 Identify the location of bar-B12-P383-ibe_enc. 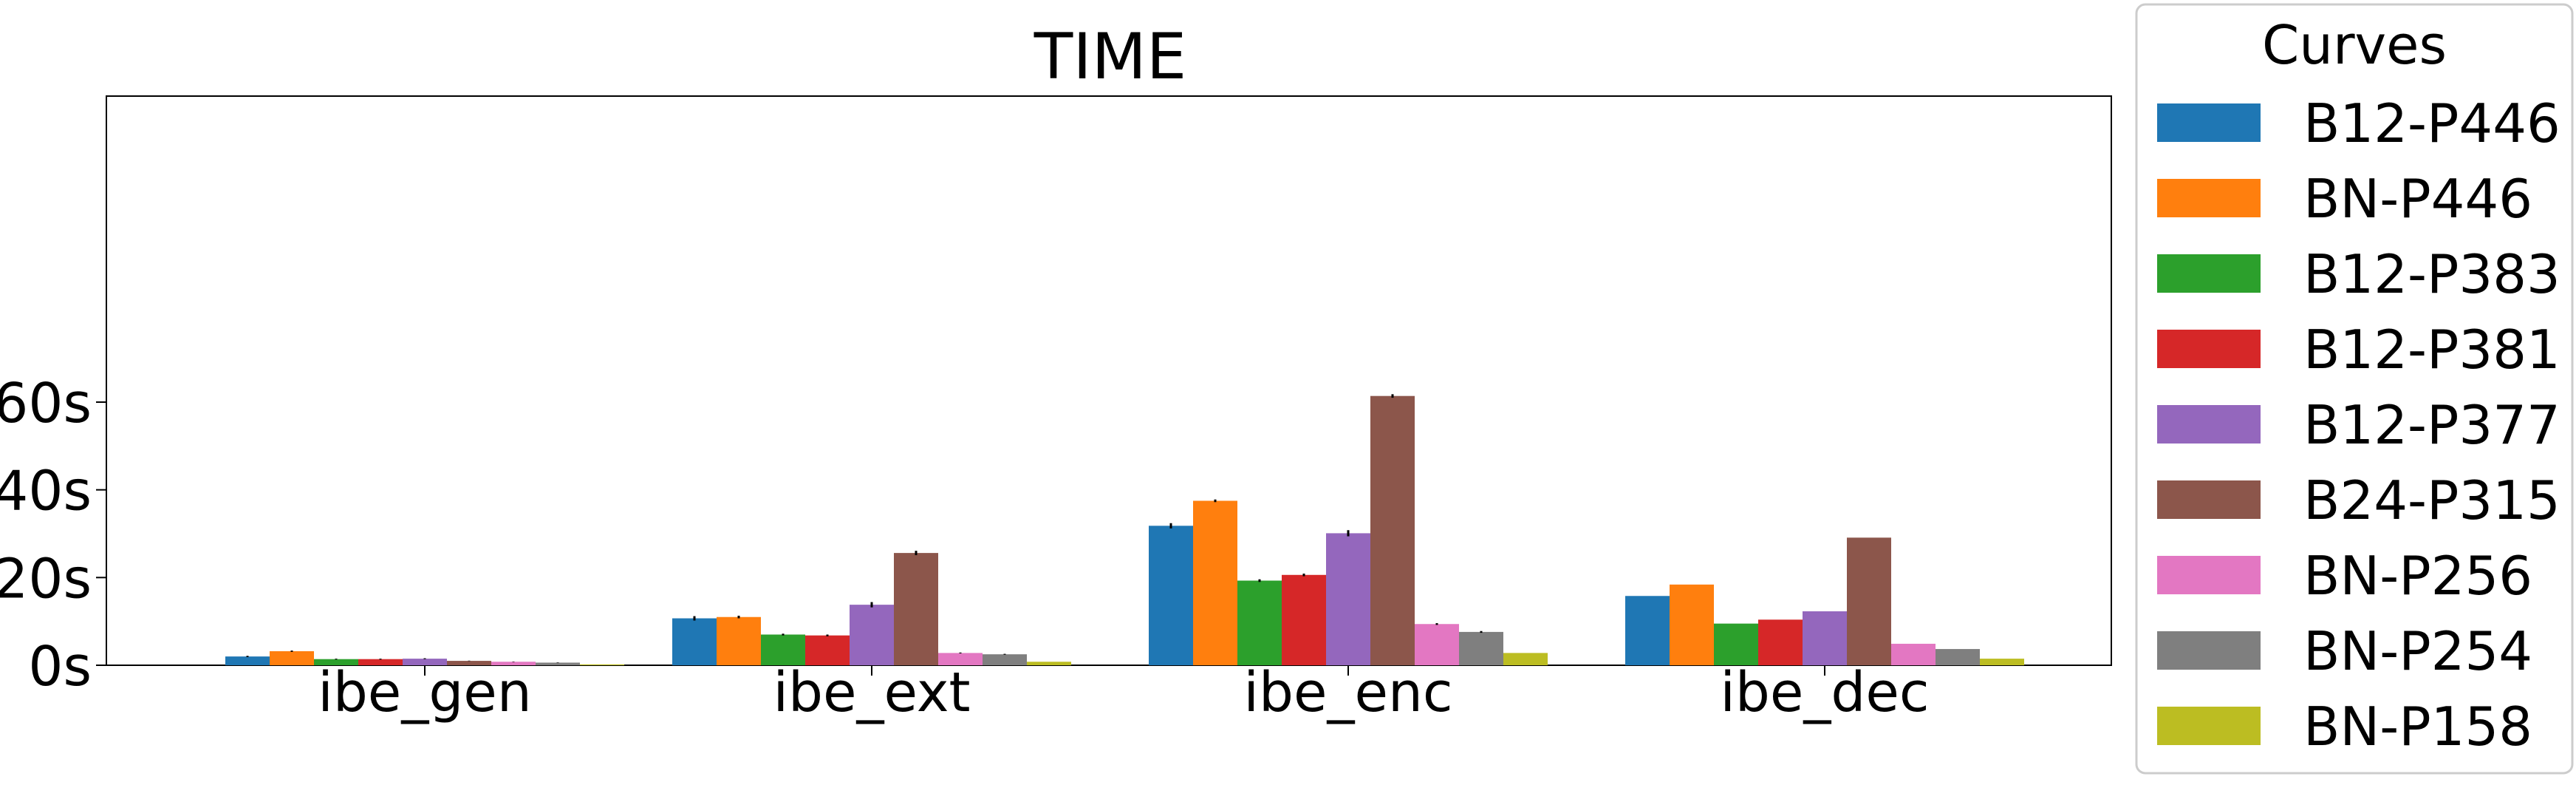
(1260, 622).